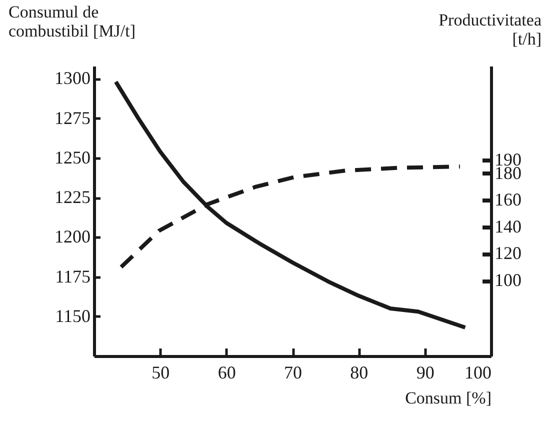 The image size is (546, 433). What do you see at coordinates (508, 253) in the screenshot?
I see `y2-tick-label: 120` at bounding box center [508, 253].